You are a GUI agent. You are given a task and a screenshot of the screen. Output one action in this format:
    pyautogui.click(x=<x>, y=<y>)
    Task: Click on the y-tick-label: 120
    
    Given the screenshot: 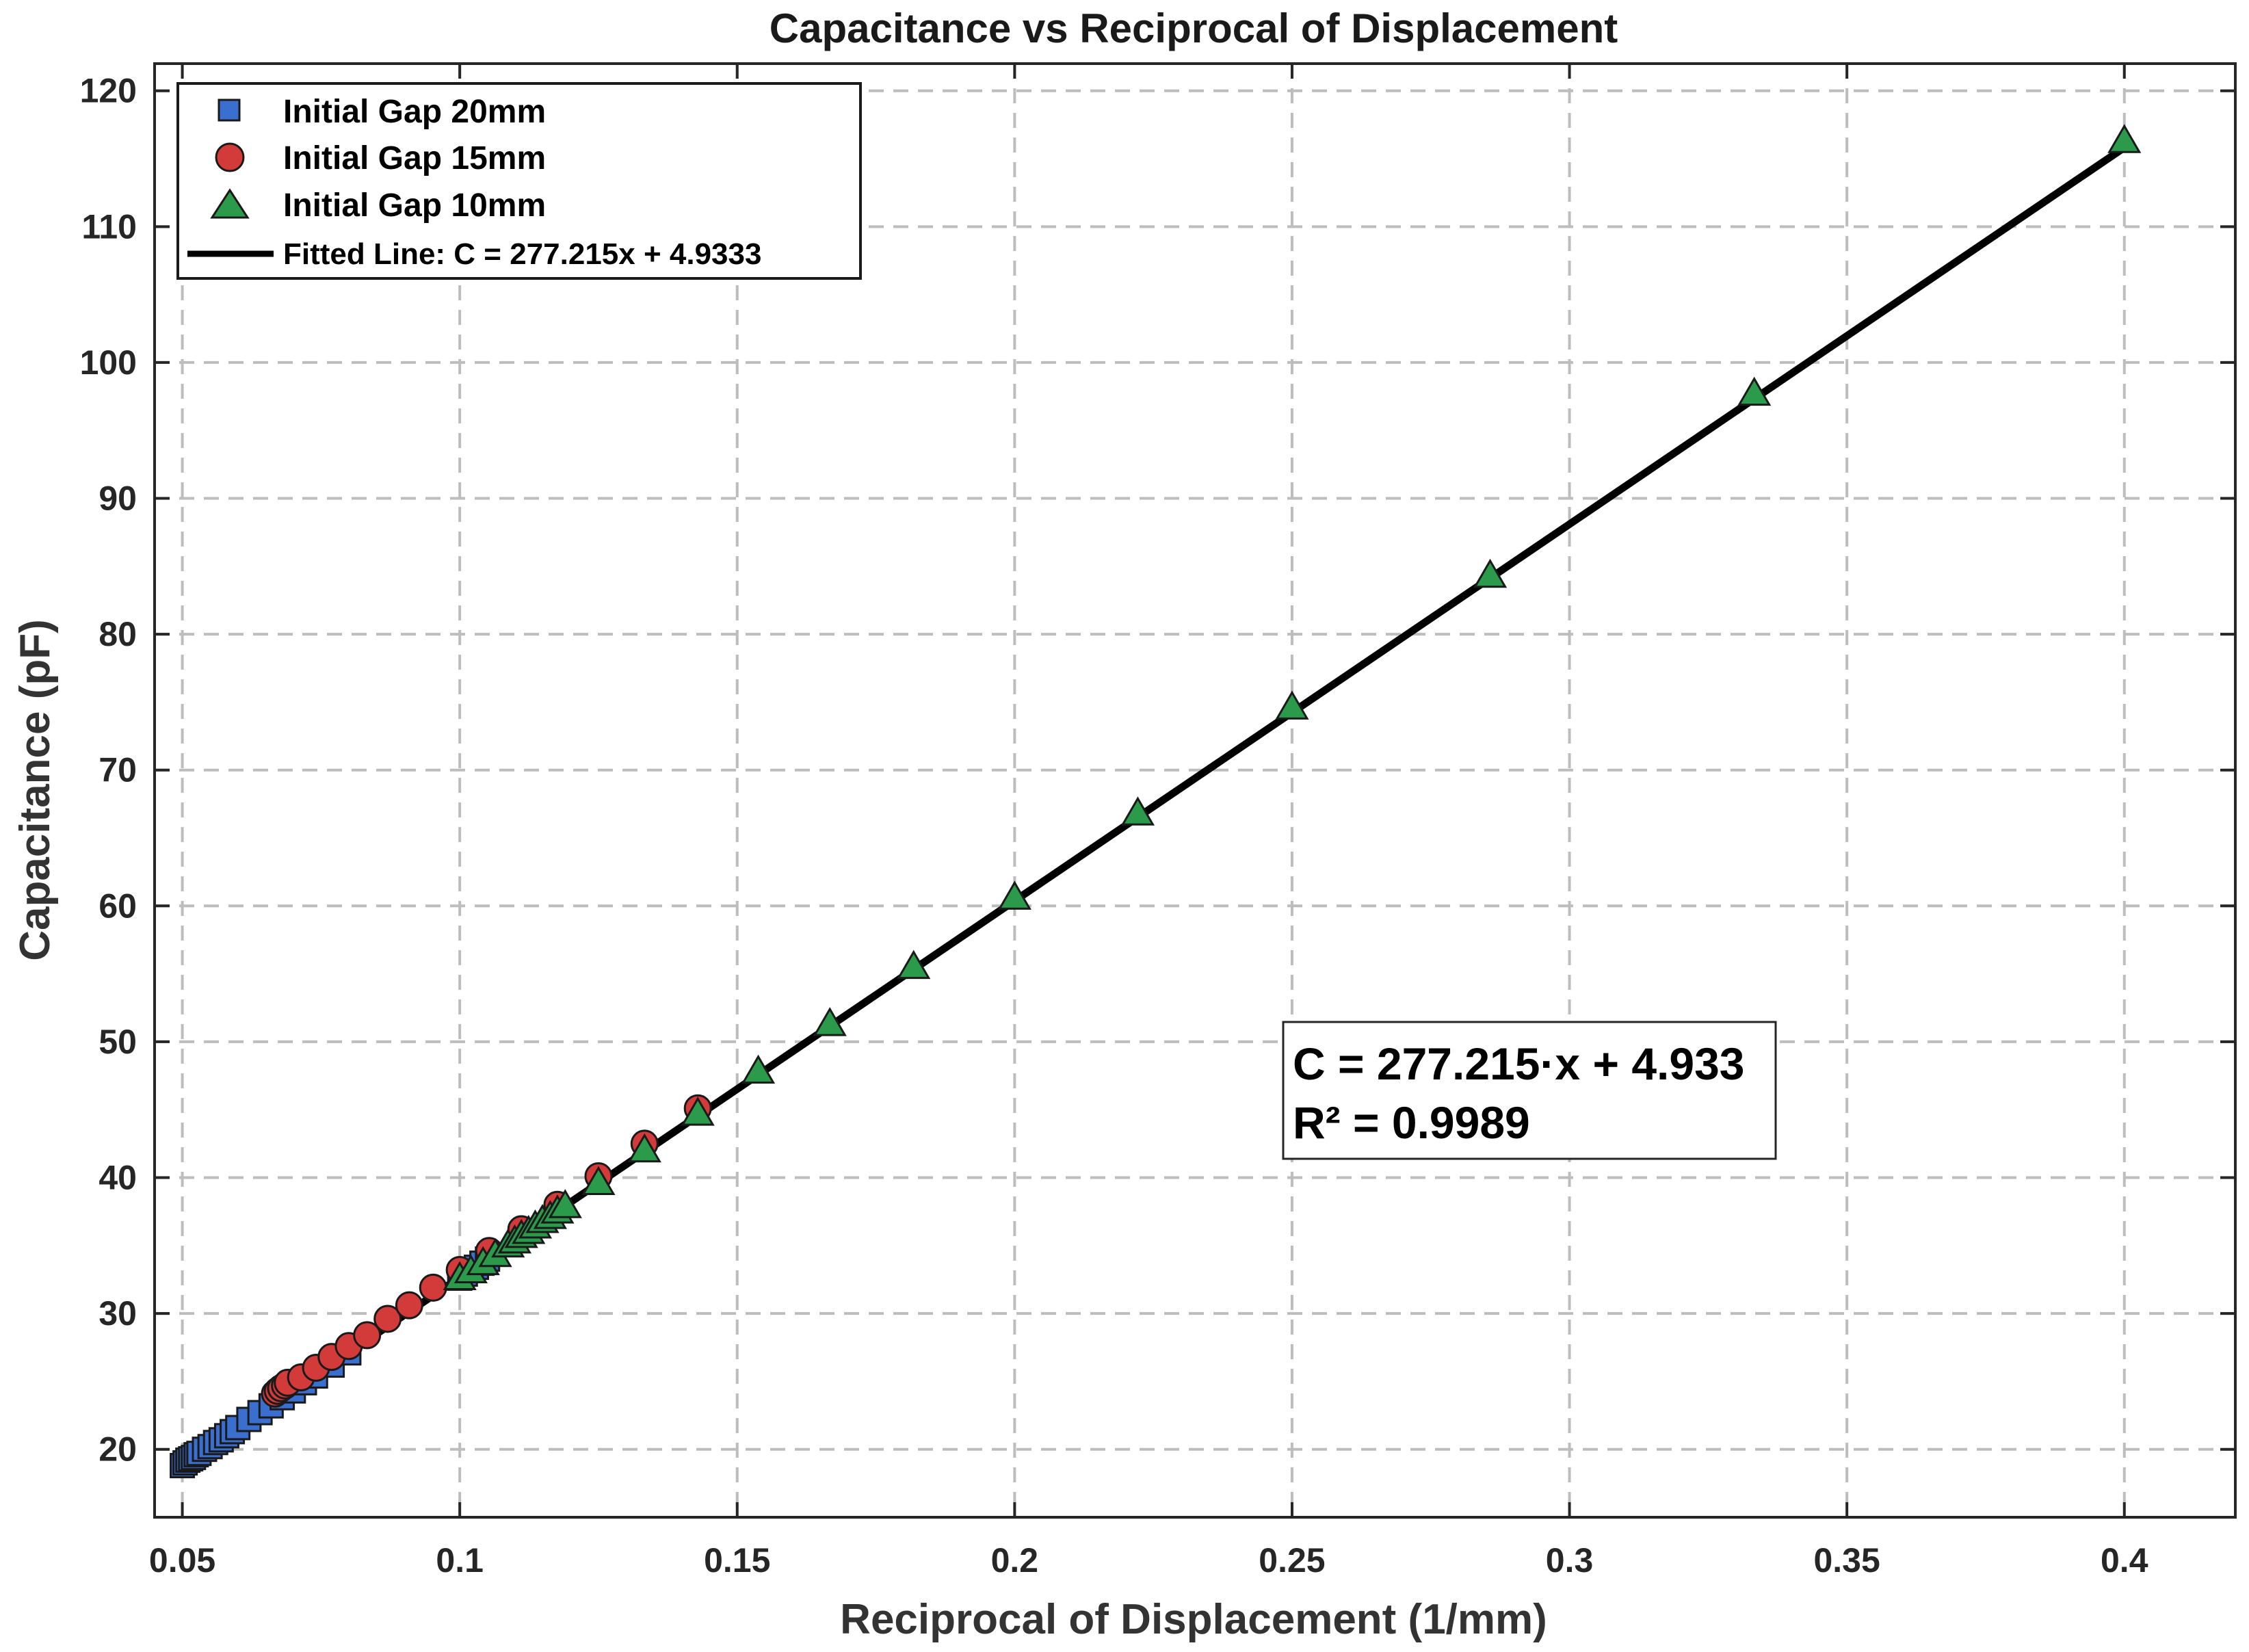 What is the action you would take?
    pyautogui.click(x=108, y=91)
    